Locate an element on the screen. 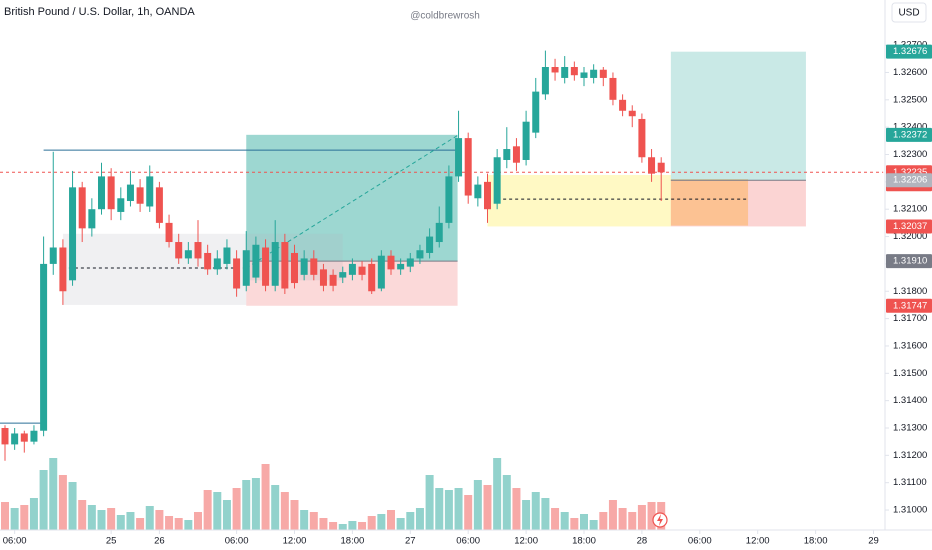 This screenshot has width=932, height=550. price-marker-label: 1.32206 is located at coordinates (910, 180).